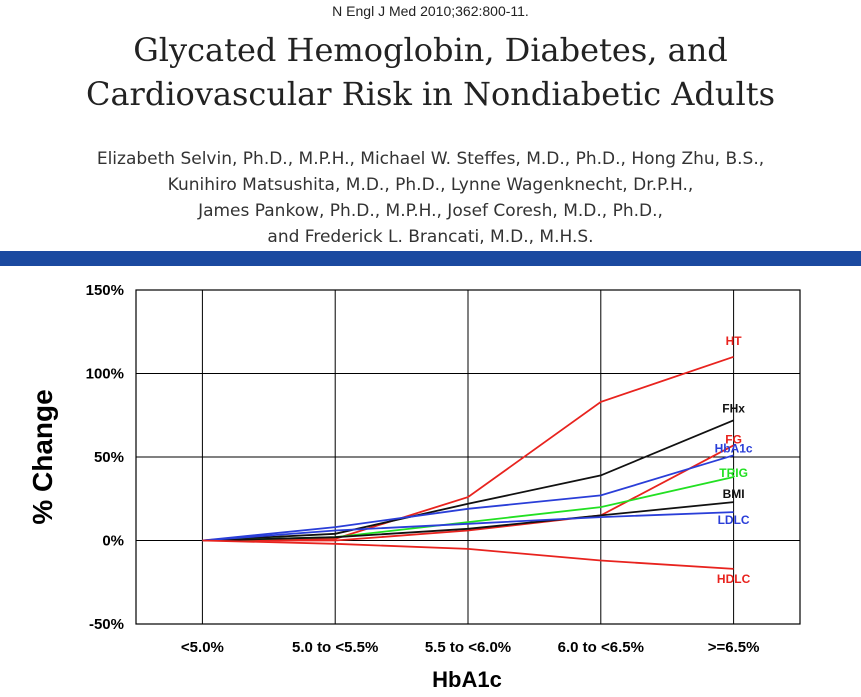  I want to click on header-divider-band, so click(430, 258).